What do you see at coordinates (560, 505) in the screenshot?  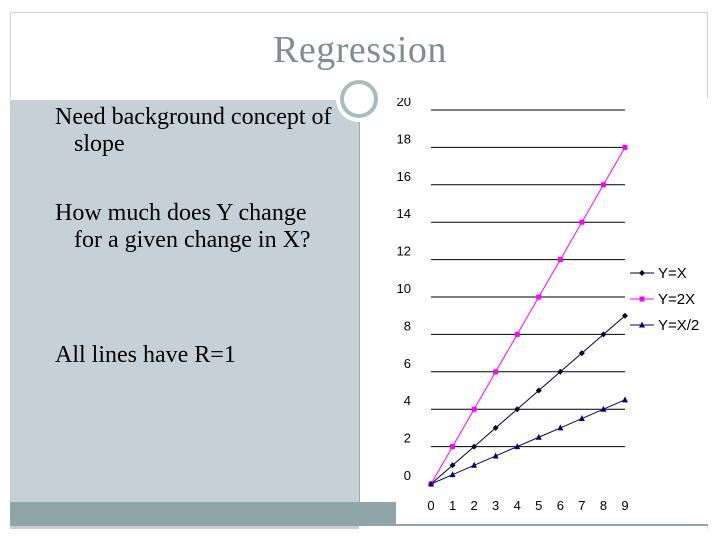 I see `x-tick-label: 6` at bounding box center [560, 505].